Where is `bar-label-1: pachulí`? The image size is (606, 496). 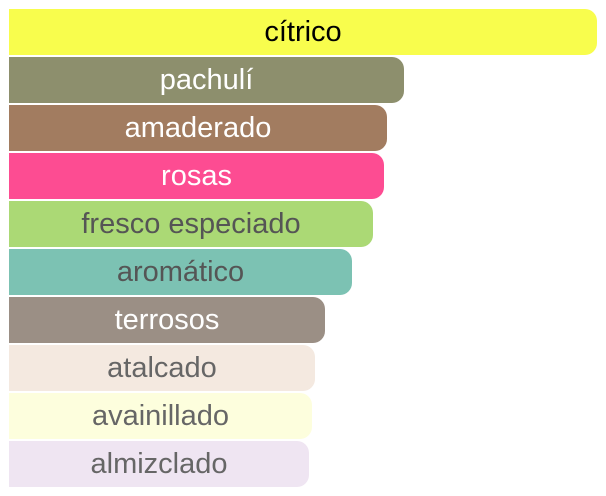 bar-label-1: pachulí is located at coordinates (206, 79).